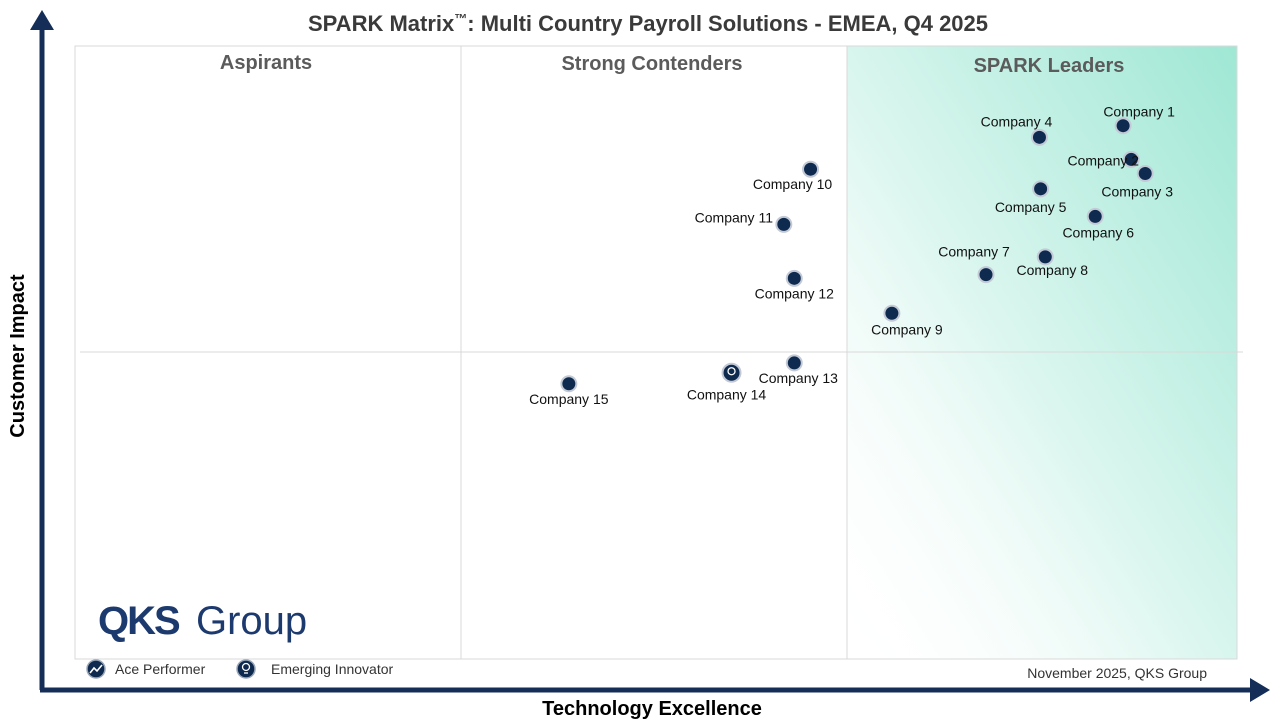 The height and width of the screenshot is (720, 1280). Describe the element at coordinates (1098, 232) in the screenshot. I see `label-company-6: Company 6` at that location.